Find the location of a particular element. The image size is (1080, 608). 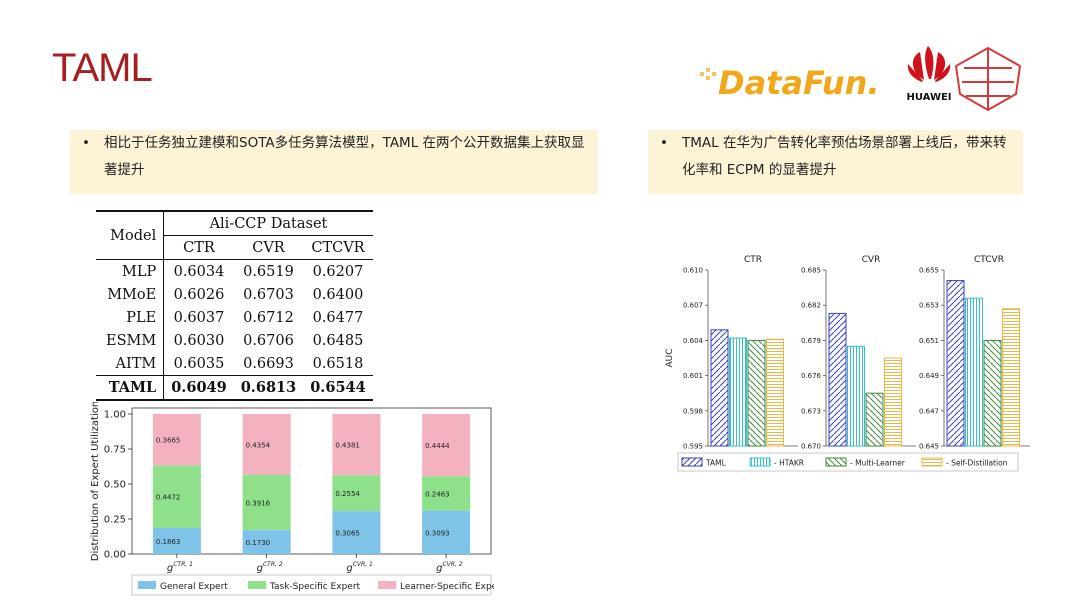

legend-frame is located at coordinates (311, 585).